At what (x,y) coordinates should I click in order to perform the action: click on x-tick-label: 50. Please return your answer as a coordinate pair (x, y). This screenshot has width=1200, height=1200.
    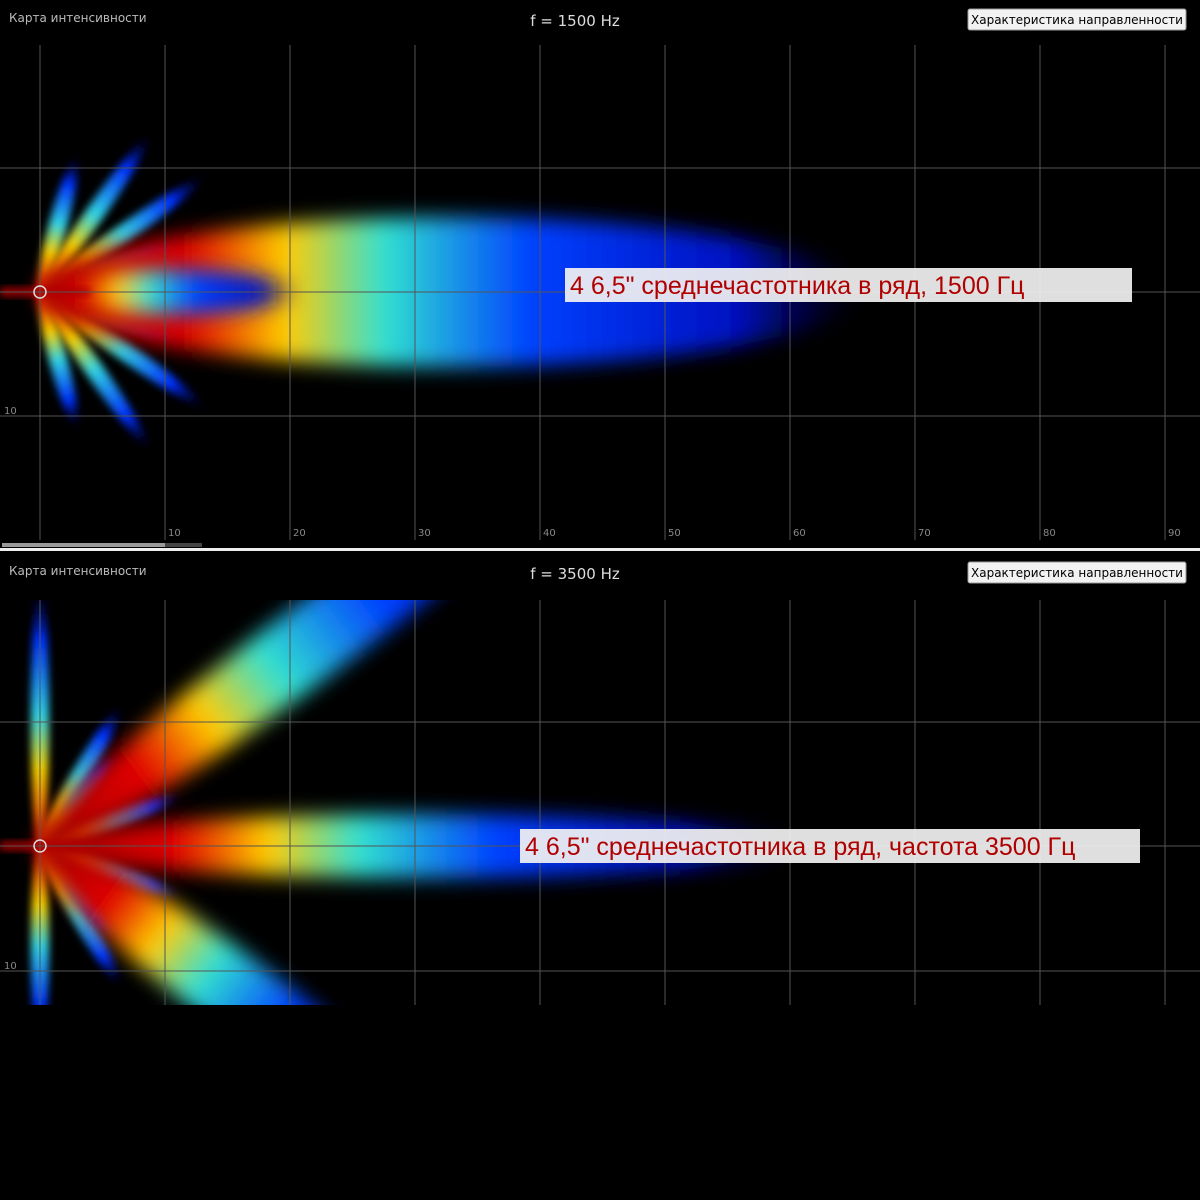
    Looking at the image, I should click on (674, 533).